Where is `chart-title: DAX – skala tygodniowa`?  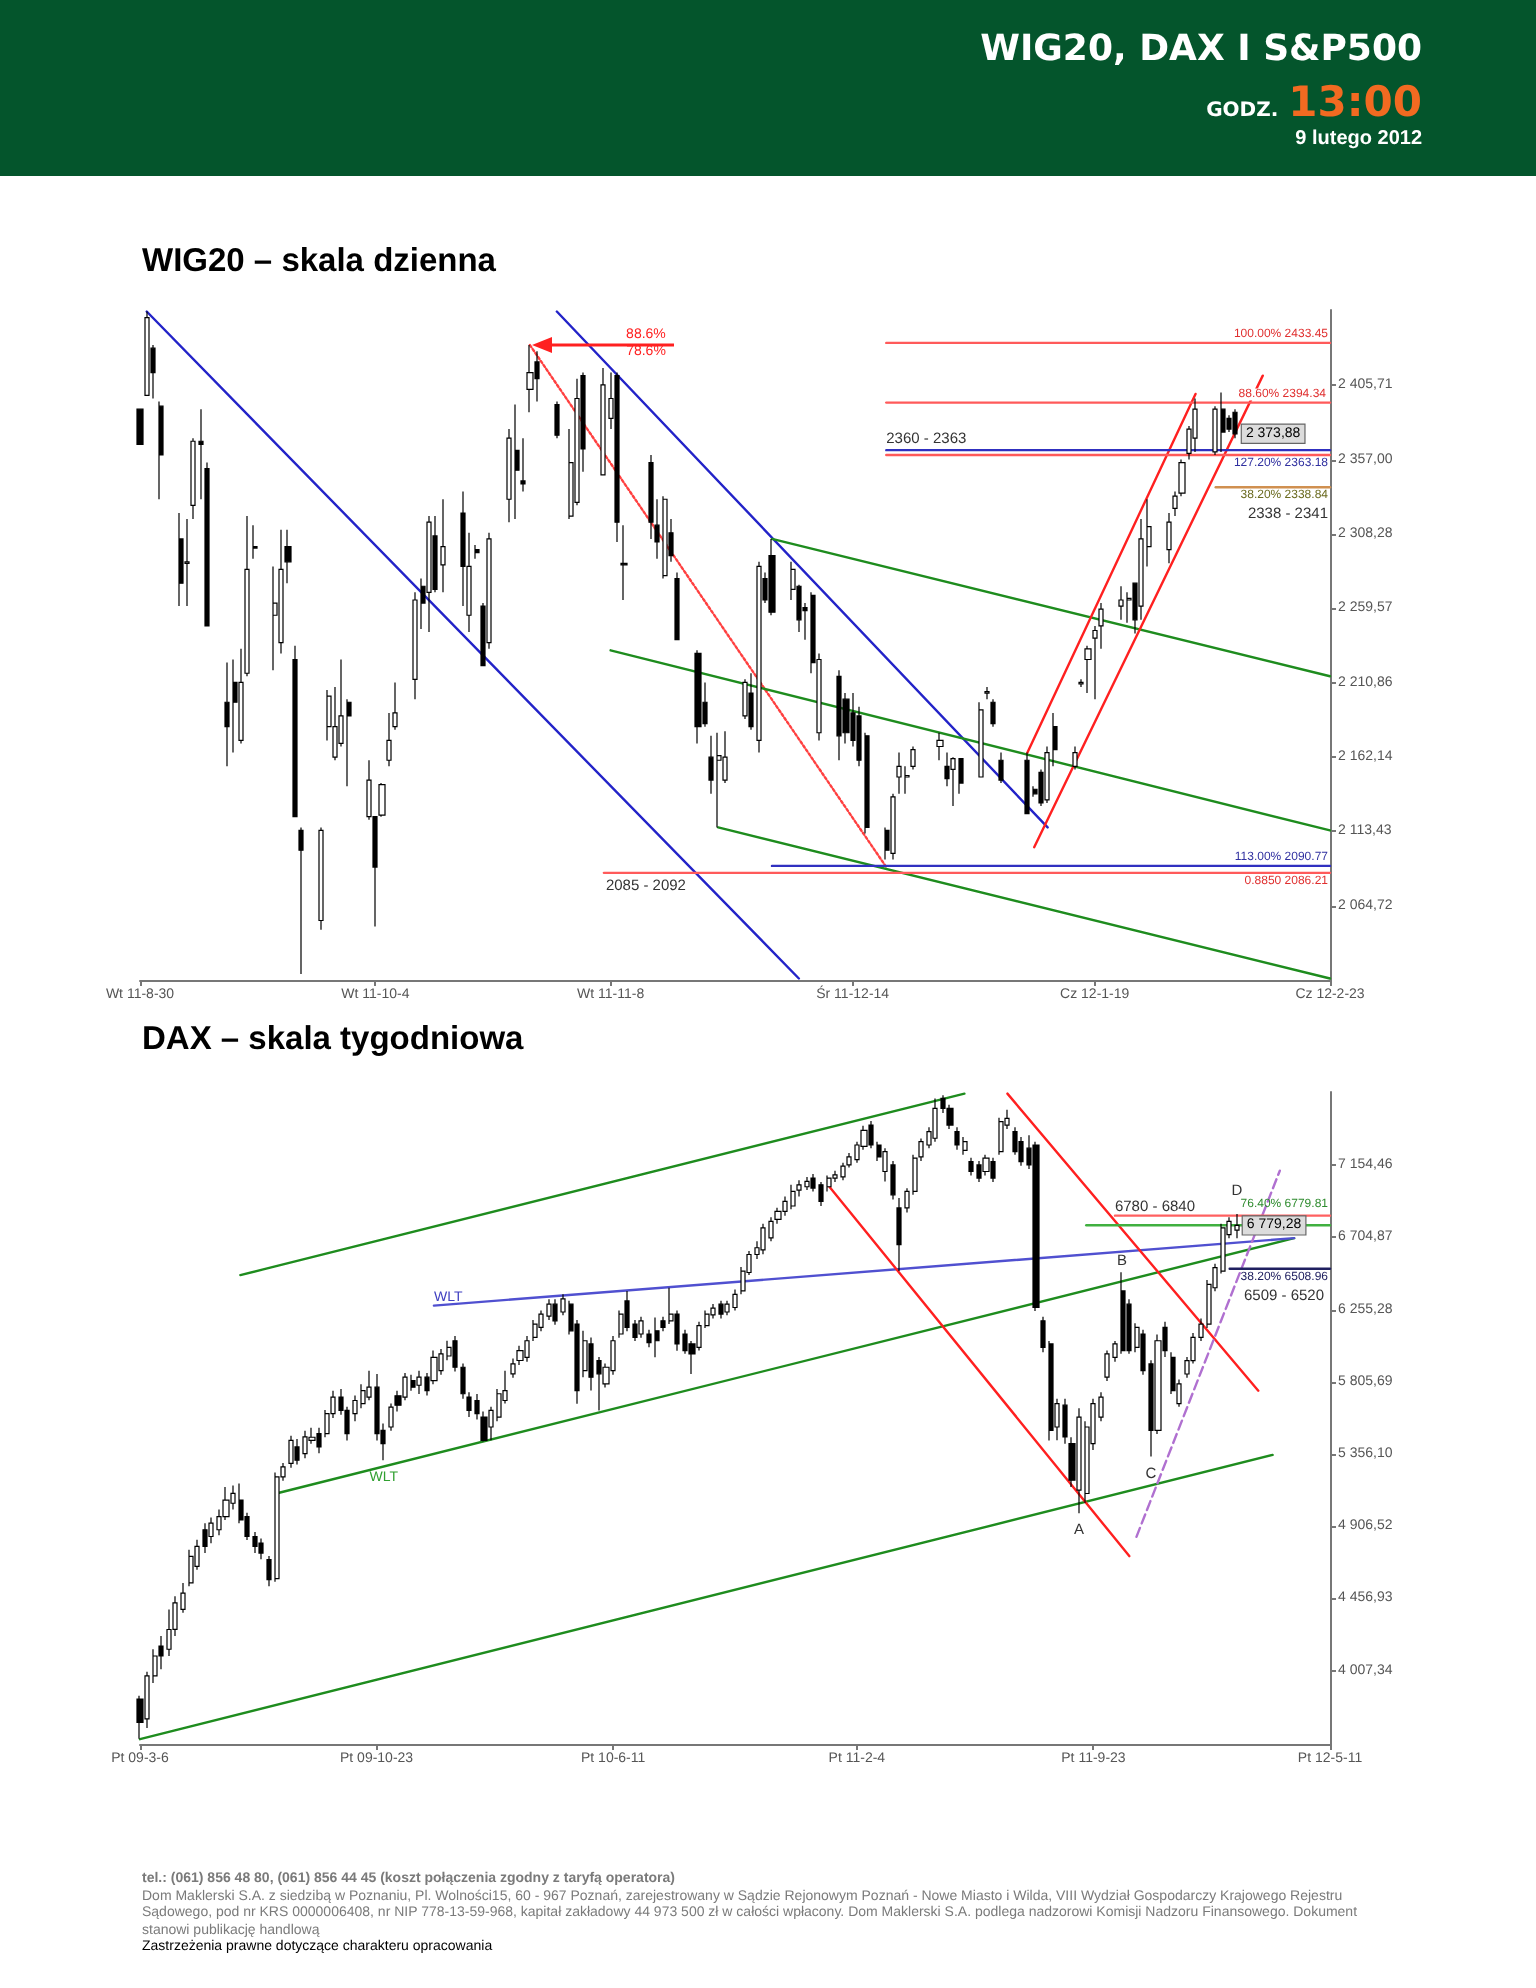 chart-title: DAX – skala tygodniowa is located at coordinates (334, 1039).